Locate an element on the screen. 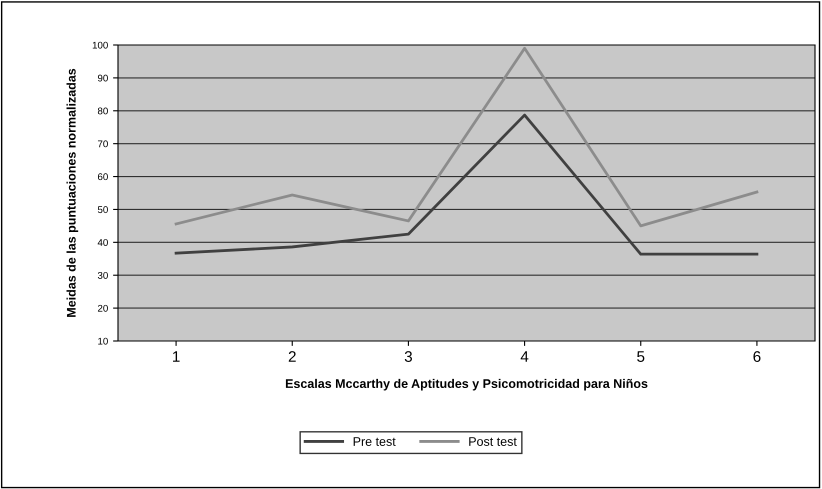  x-tick-label: 2 is located at coordinates (292, 356).